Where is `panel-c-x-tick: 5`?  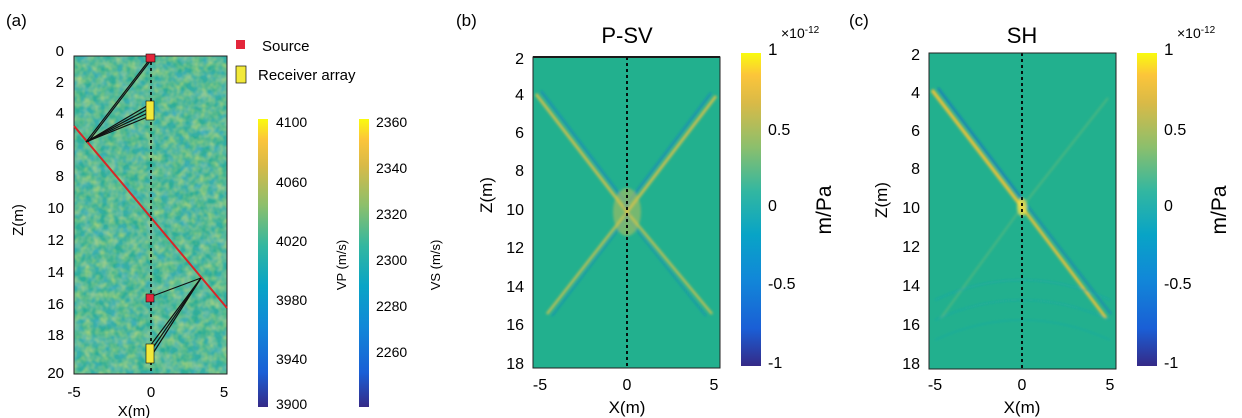
panel-c-x-tick: 5 is located at coordinates (1110, 385).